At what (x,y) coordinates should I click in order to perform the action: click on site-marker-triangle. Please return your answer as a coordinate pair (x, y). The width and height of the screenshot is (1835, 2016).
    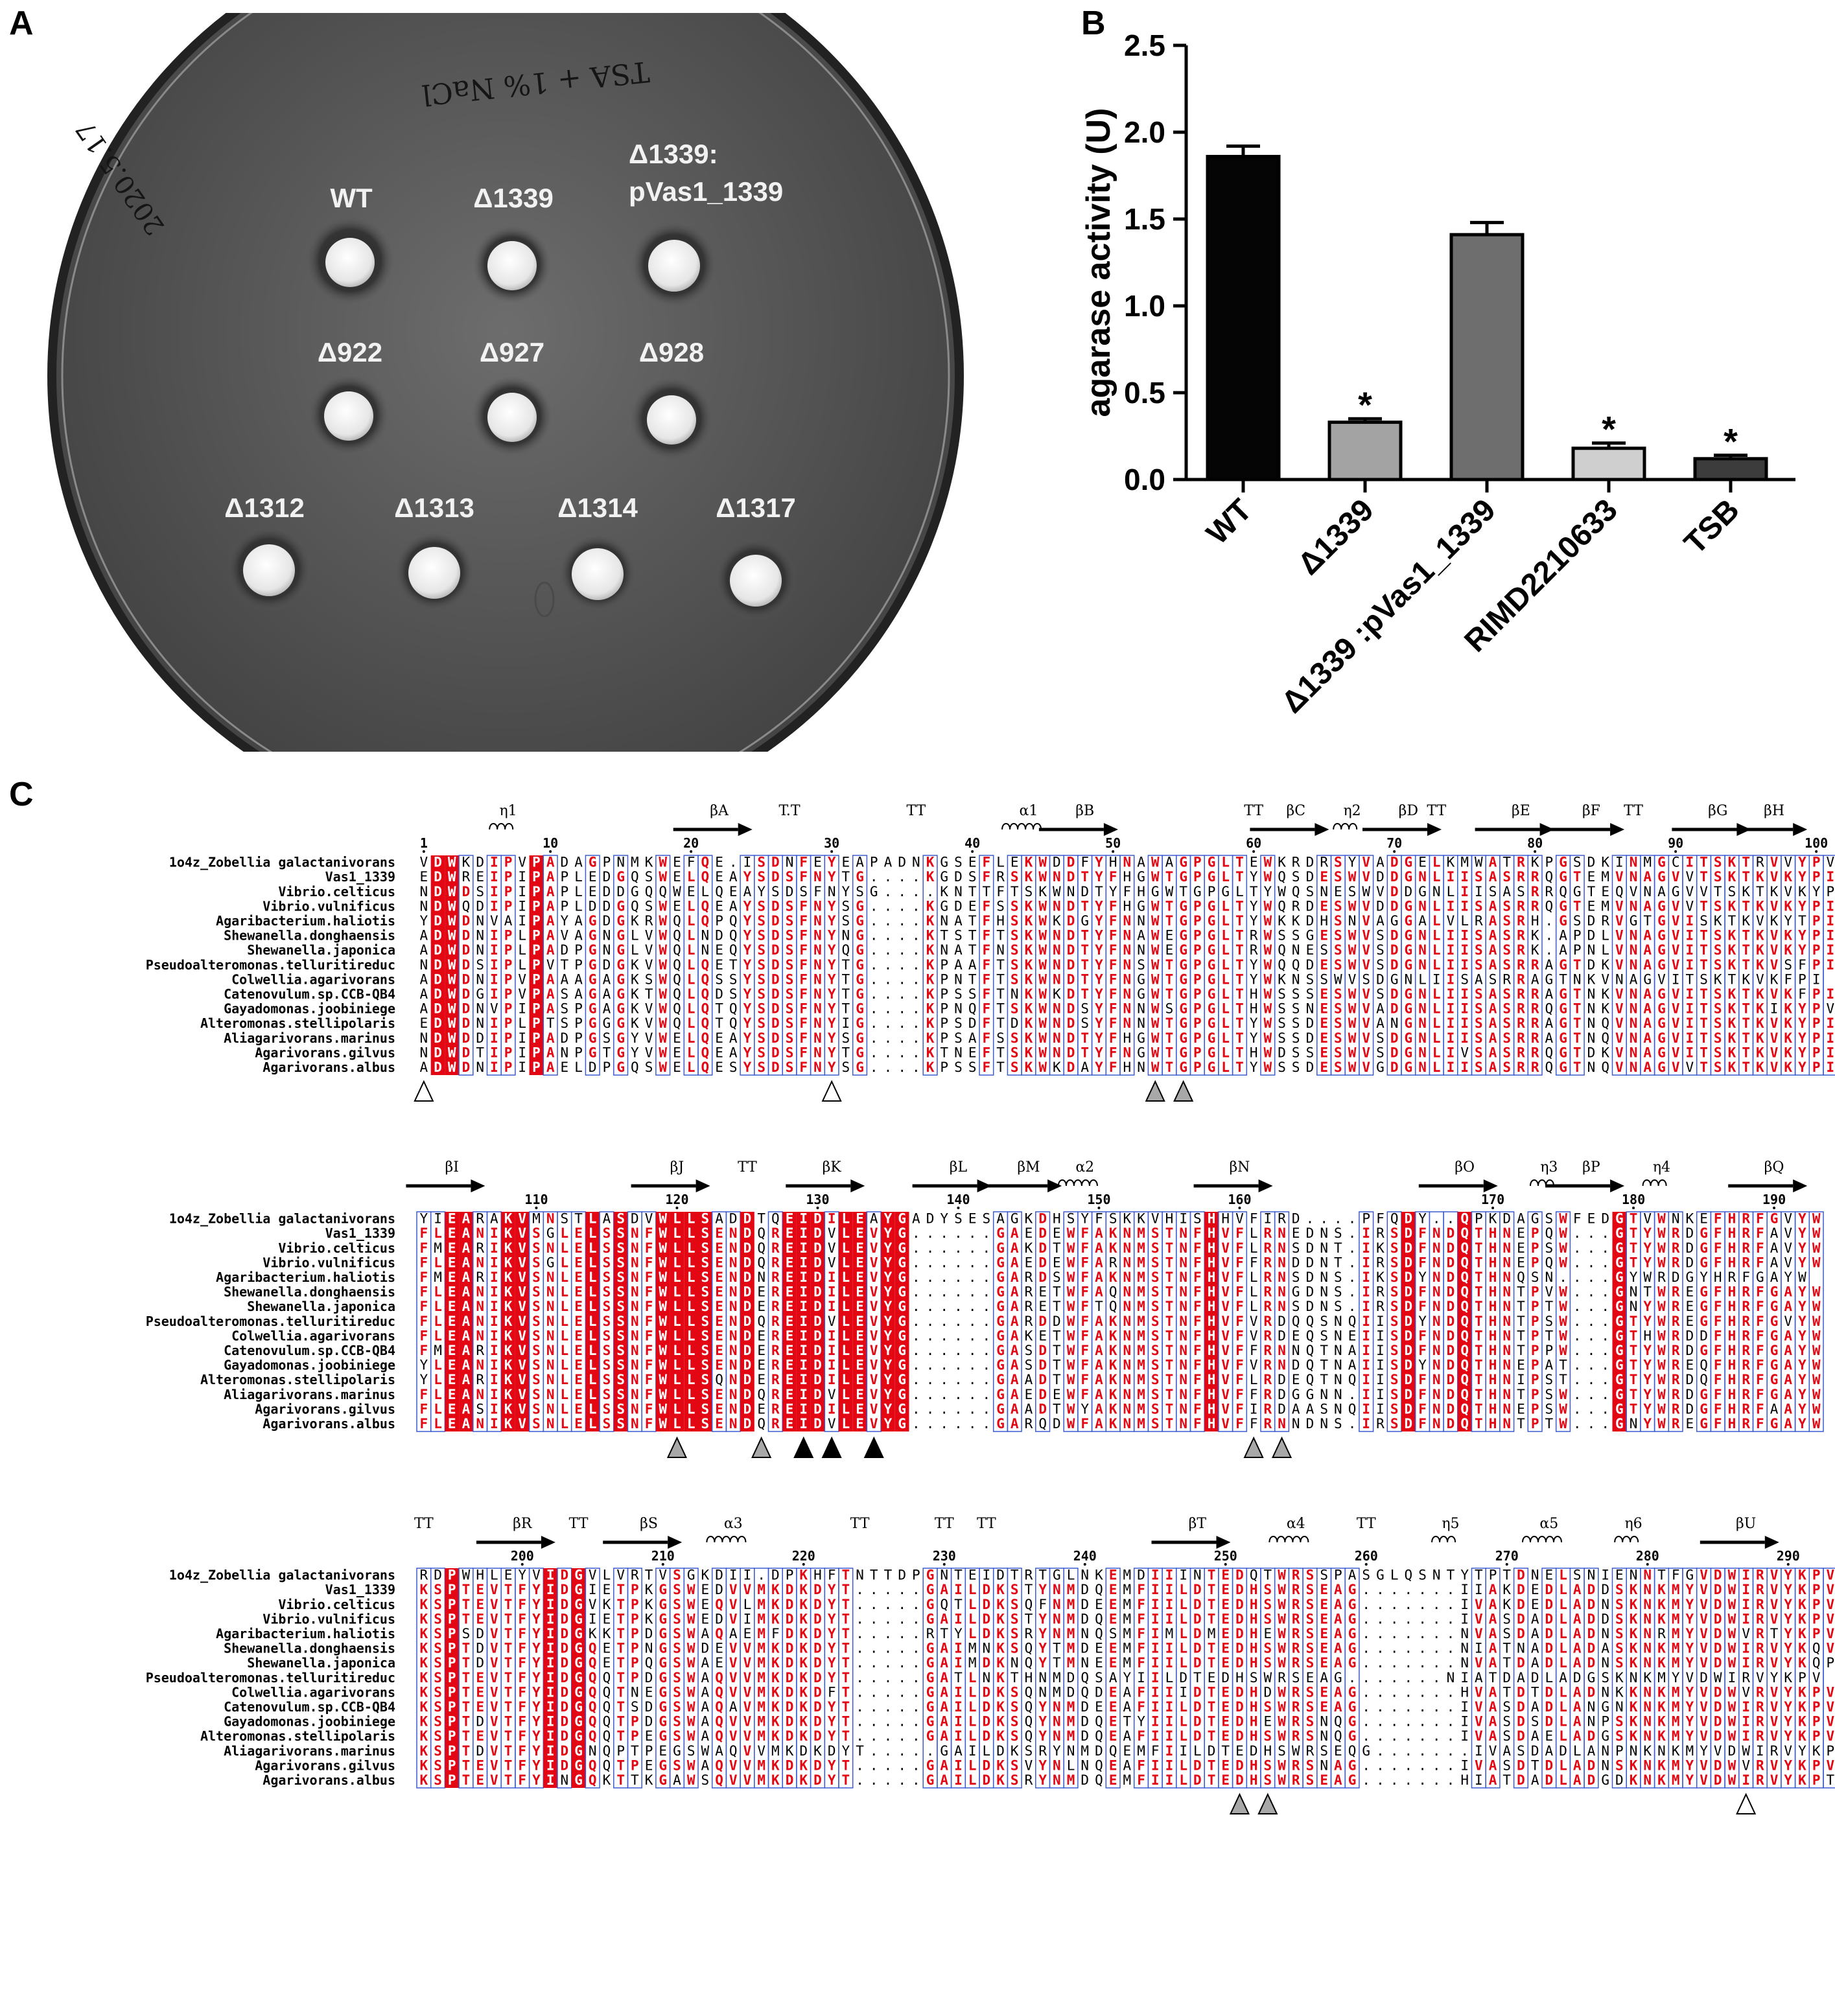
    Looking at the image, I should click on (1155, 1091).